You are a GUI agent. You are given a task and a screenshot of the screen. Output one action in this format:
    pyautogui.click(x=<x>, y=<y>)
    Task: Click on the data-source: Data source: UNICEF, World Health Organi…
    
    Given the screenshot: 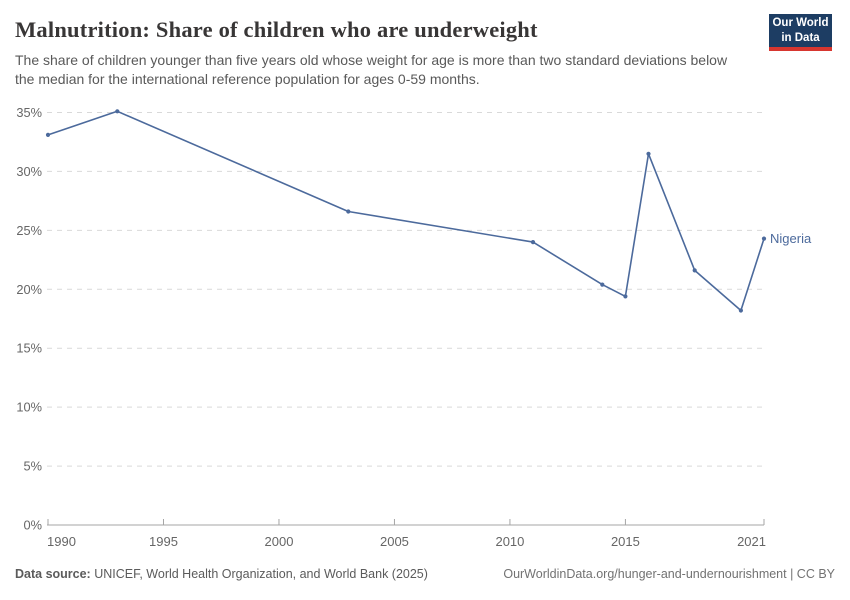 What is the action you would take?
    pyautogui.click(x=221, y=574)
    